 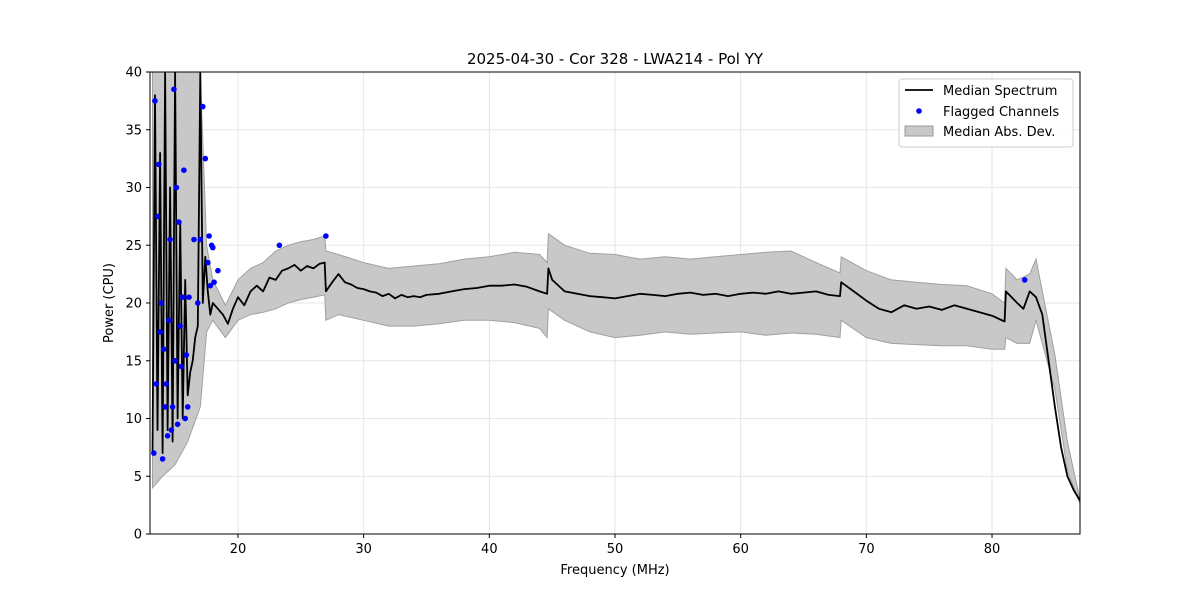 I want to click on y-tick-label: 10, so click(x=133, y=419).